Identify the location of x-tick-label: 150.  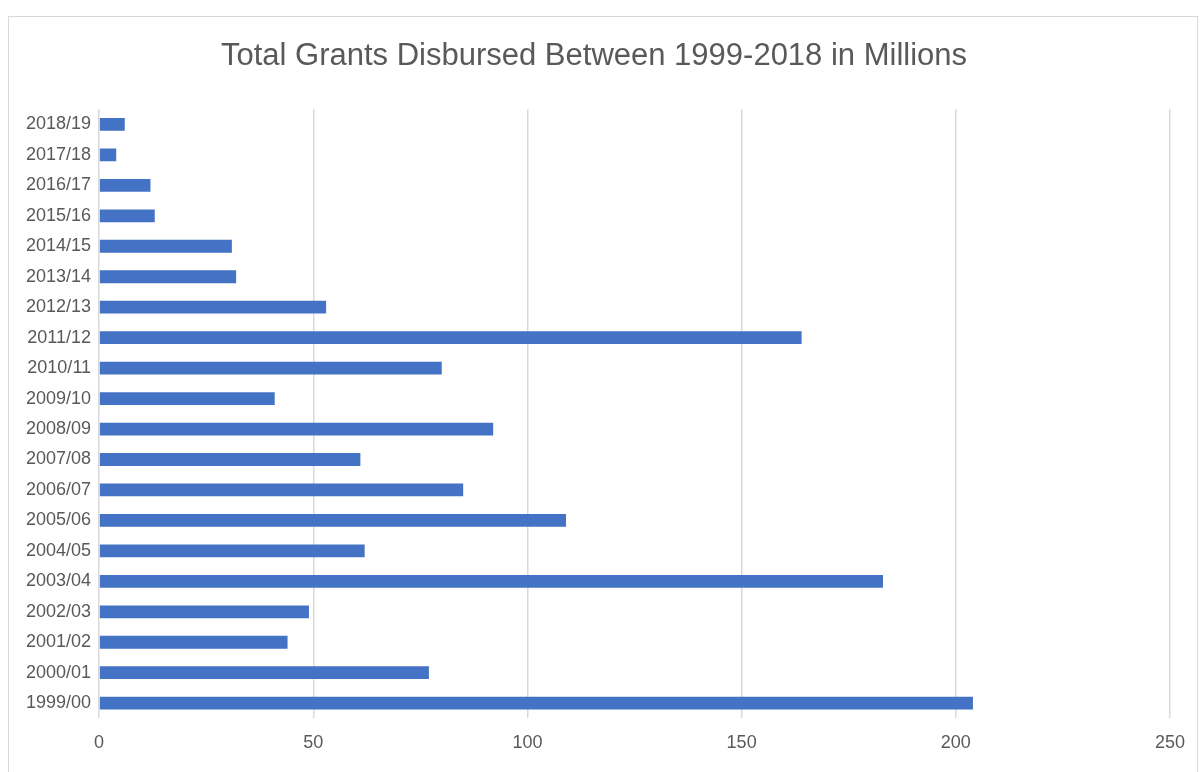
(741, 742).